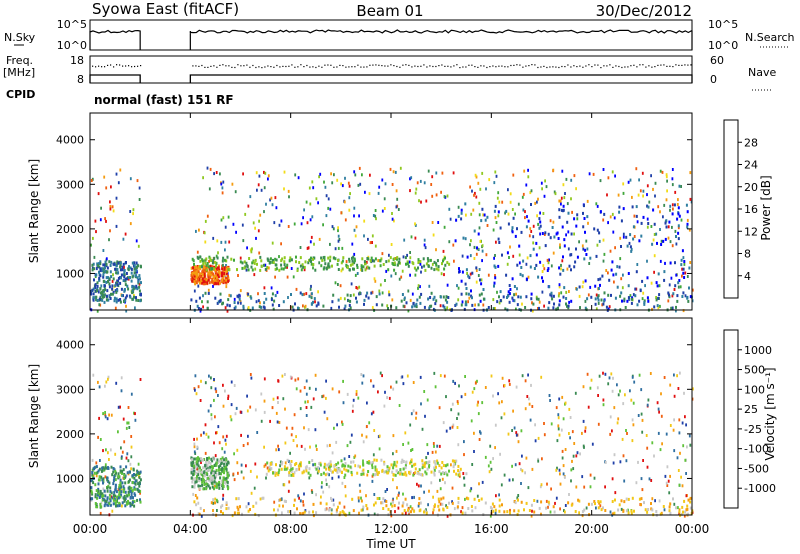  I want to click on colorbar-tick-label: 28, so click(751, 142).